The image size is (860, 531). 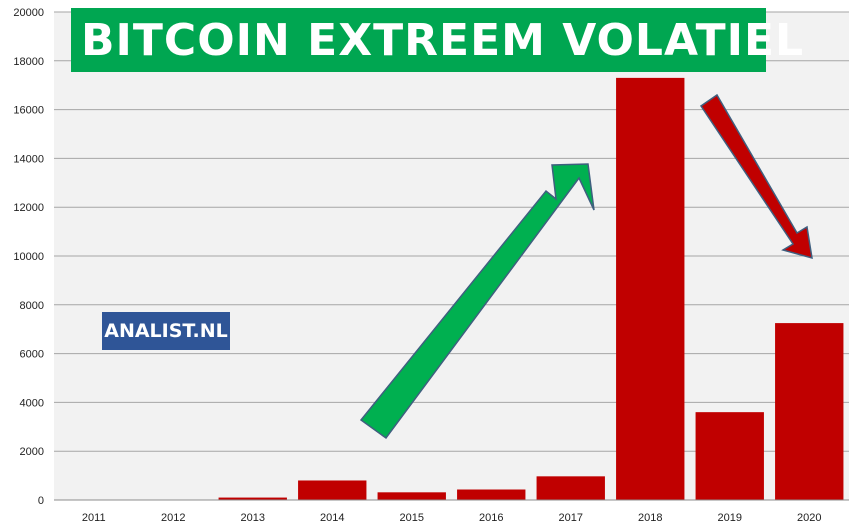 I want to click on x-tick-label: 2016, so click(x=491, y=518).